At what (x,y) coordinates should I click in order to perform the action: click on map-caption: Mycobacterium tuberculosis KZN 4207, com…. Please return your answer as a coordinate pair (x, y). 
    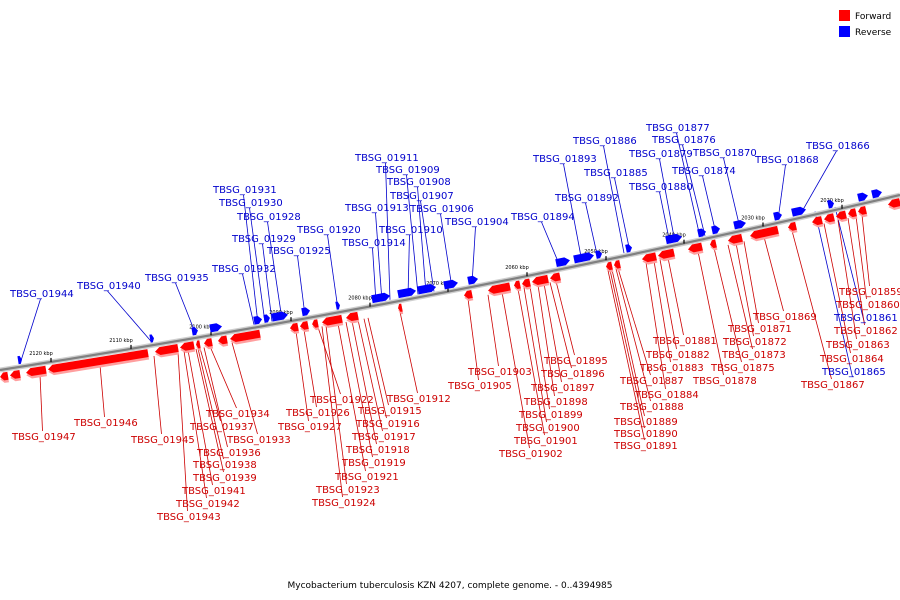
    Looking at the image, I should click on (449, 586).